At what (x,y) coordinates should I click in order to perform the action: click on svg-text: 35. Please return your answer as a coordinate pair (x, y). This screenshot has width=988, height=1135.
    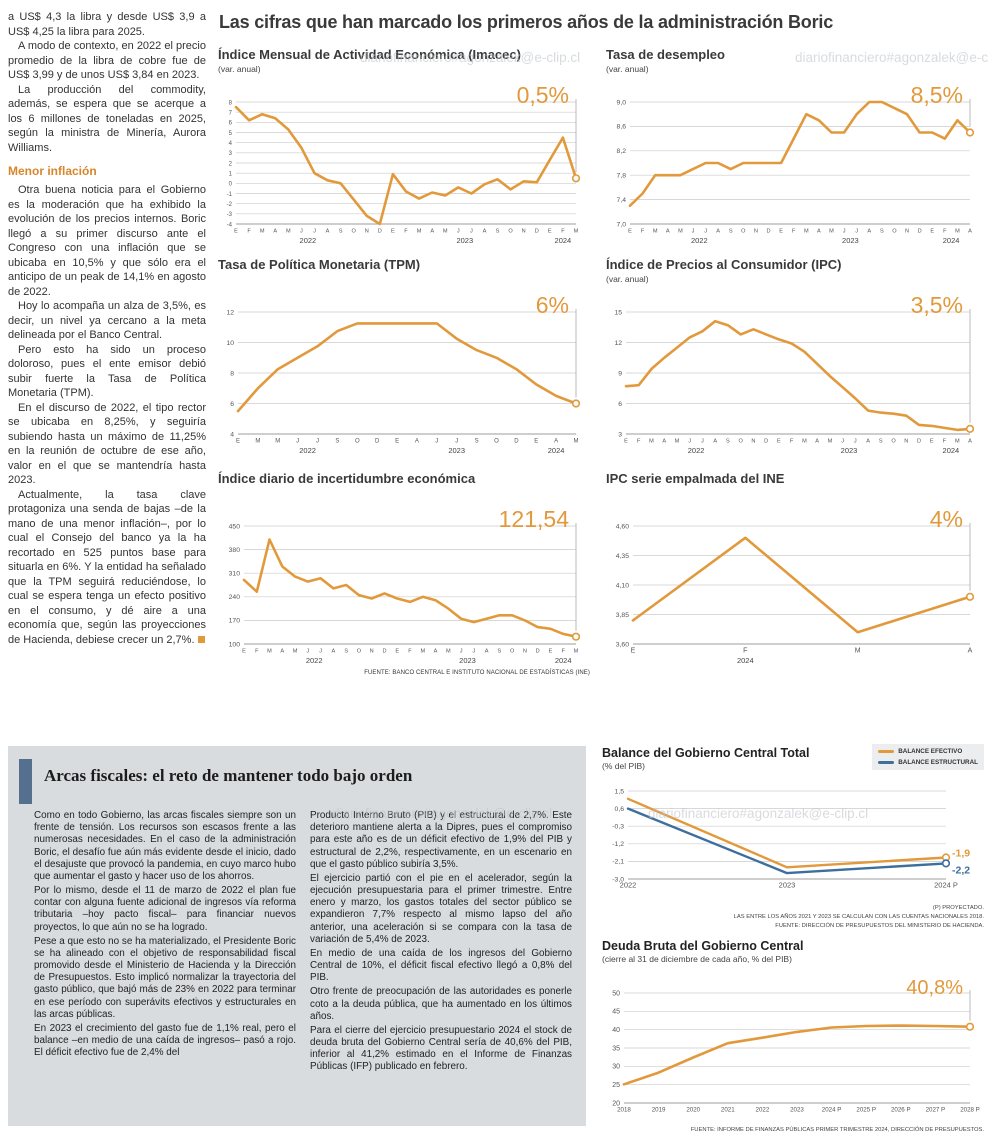
    Looking at the image, I should click on (616, 1048).